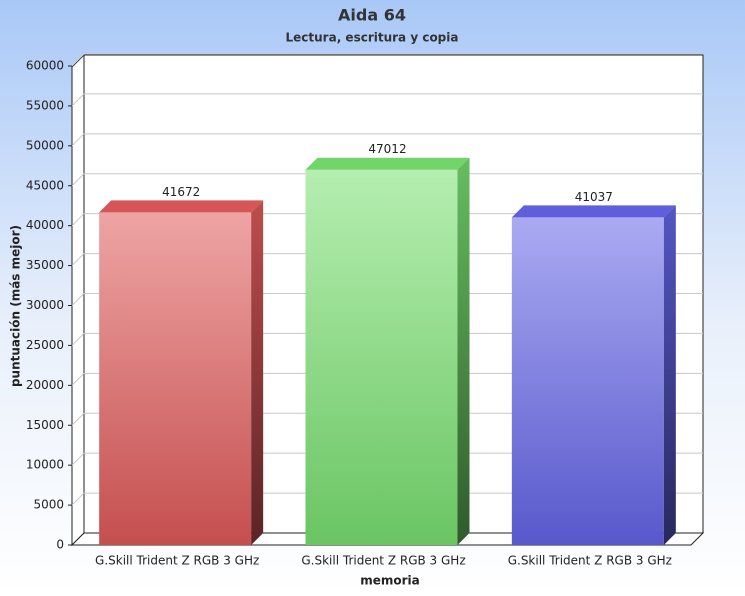  Describe the element at coordinates (60, 545) in the screenshot. I see `y-tick-label: 0` at that location.